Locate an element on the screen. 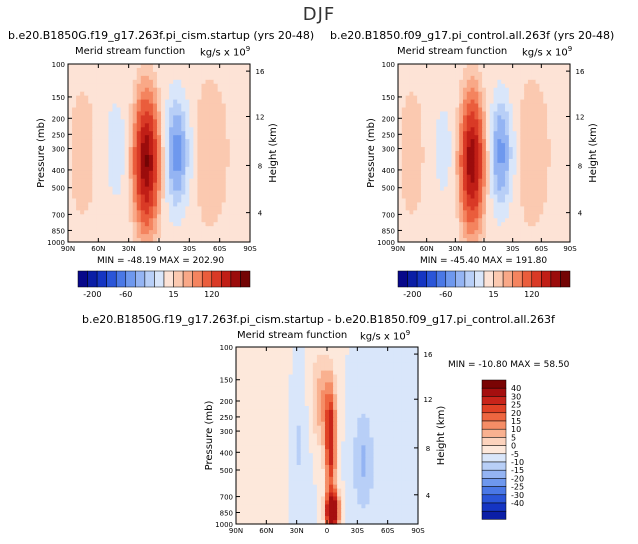 The image size is (638, 544). y-right-tick-label: 4 is located at coordinates (260, 214).